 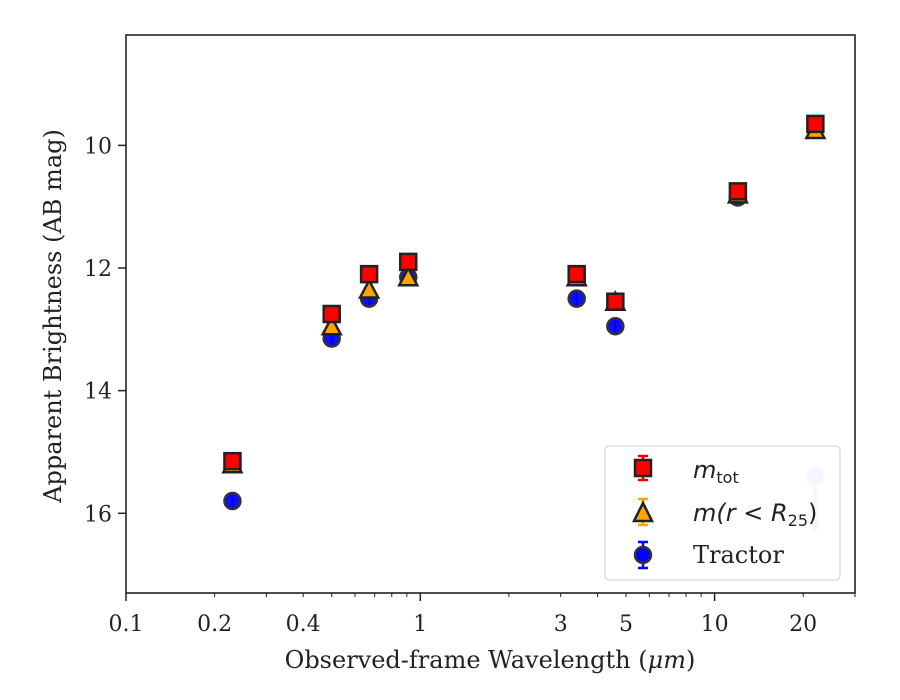 I want to click on legend-label-mtot: mtot, so click(x=716, y=471).